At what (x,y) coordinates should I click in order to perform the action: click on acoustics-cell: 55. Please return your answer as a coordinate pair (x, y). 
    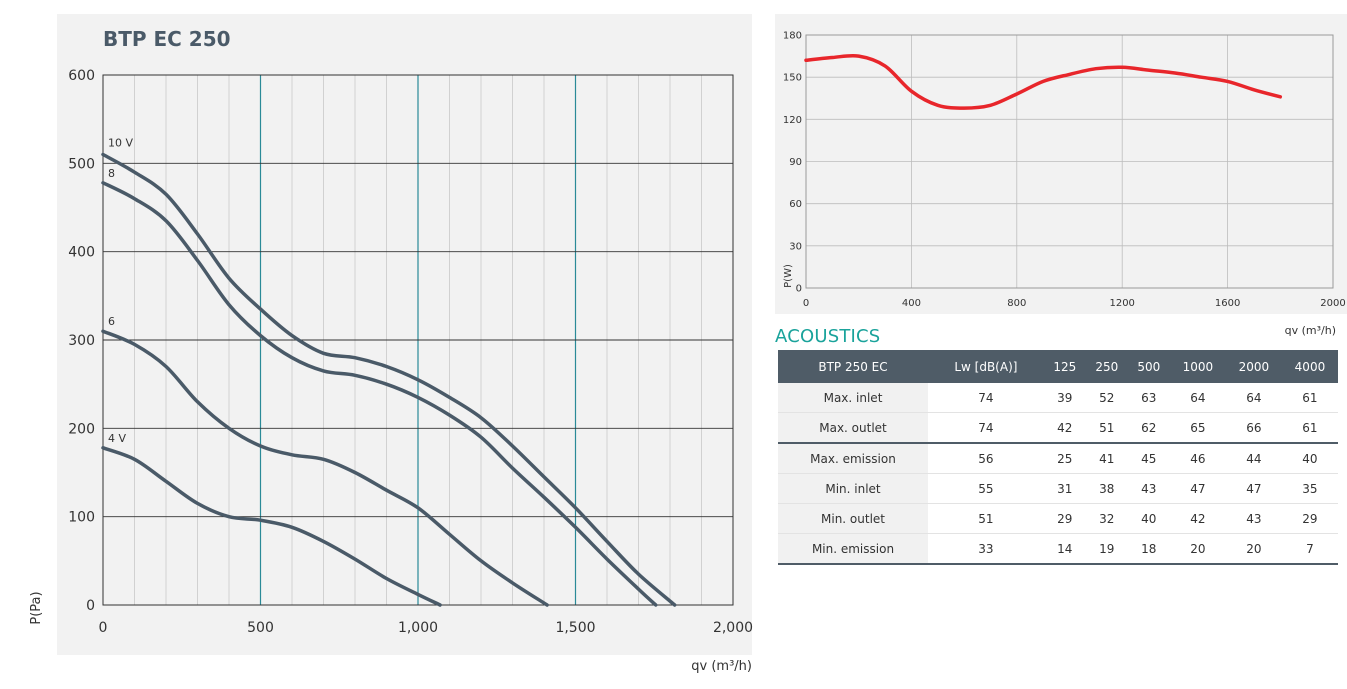
    Looking at the image, I should click on (986, 488).